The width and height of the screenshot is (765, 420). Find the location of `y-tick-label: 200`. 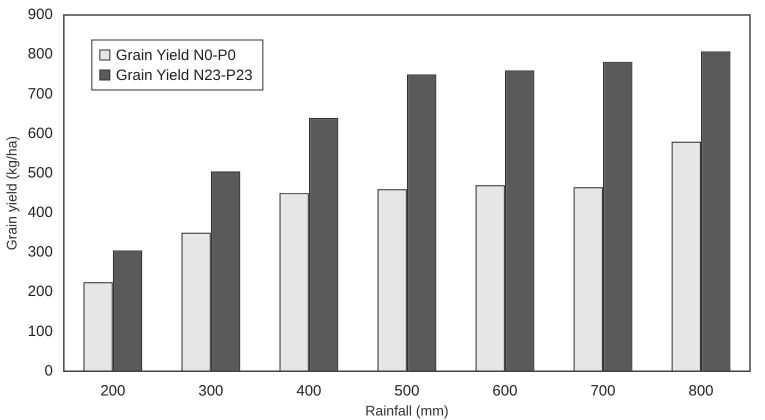

y-tick-label: 200 is located at coordinates (40, 291).